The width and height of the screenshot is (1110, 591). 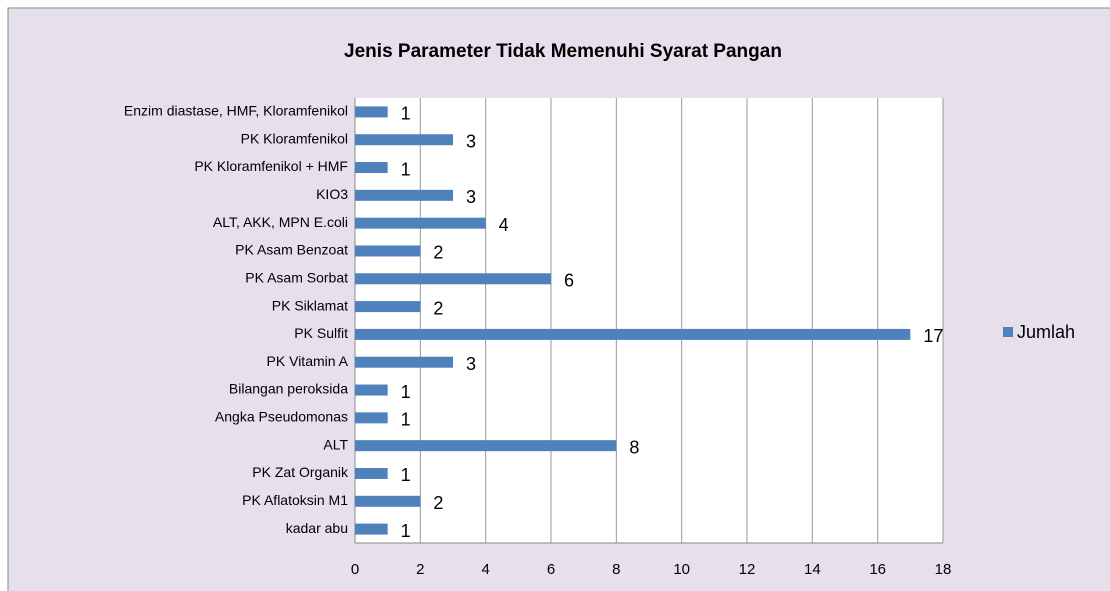 What do you see at coordinates (485, 569) in the screenshot?
I see `x-tick-label: 4` at bounding box center [485, 569].